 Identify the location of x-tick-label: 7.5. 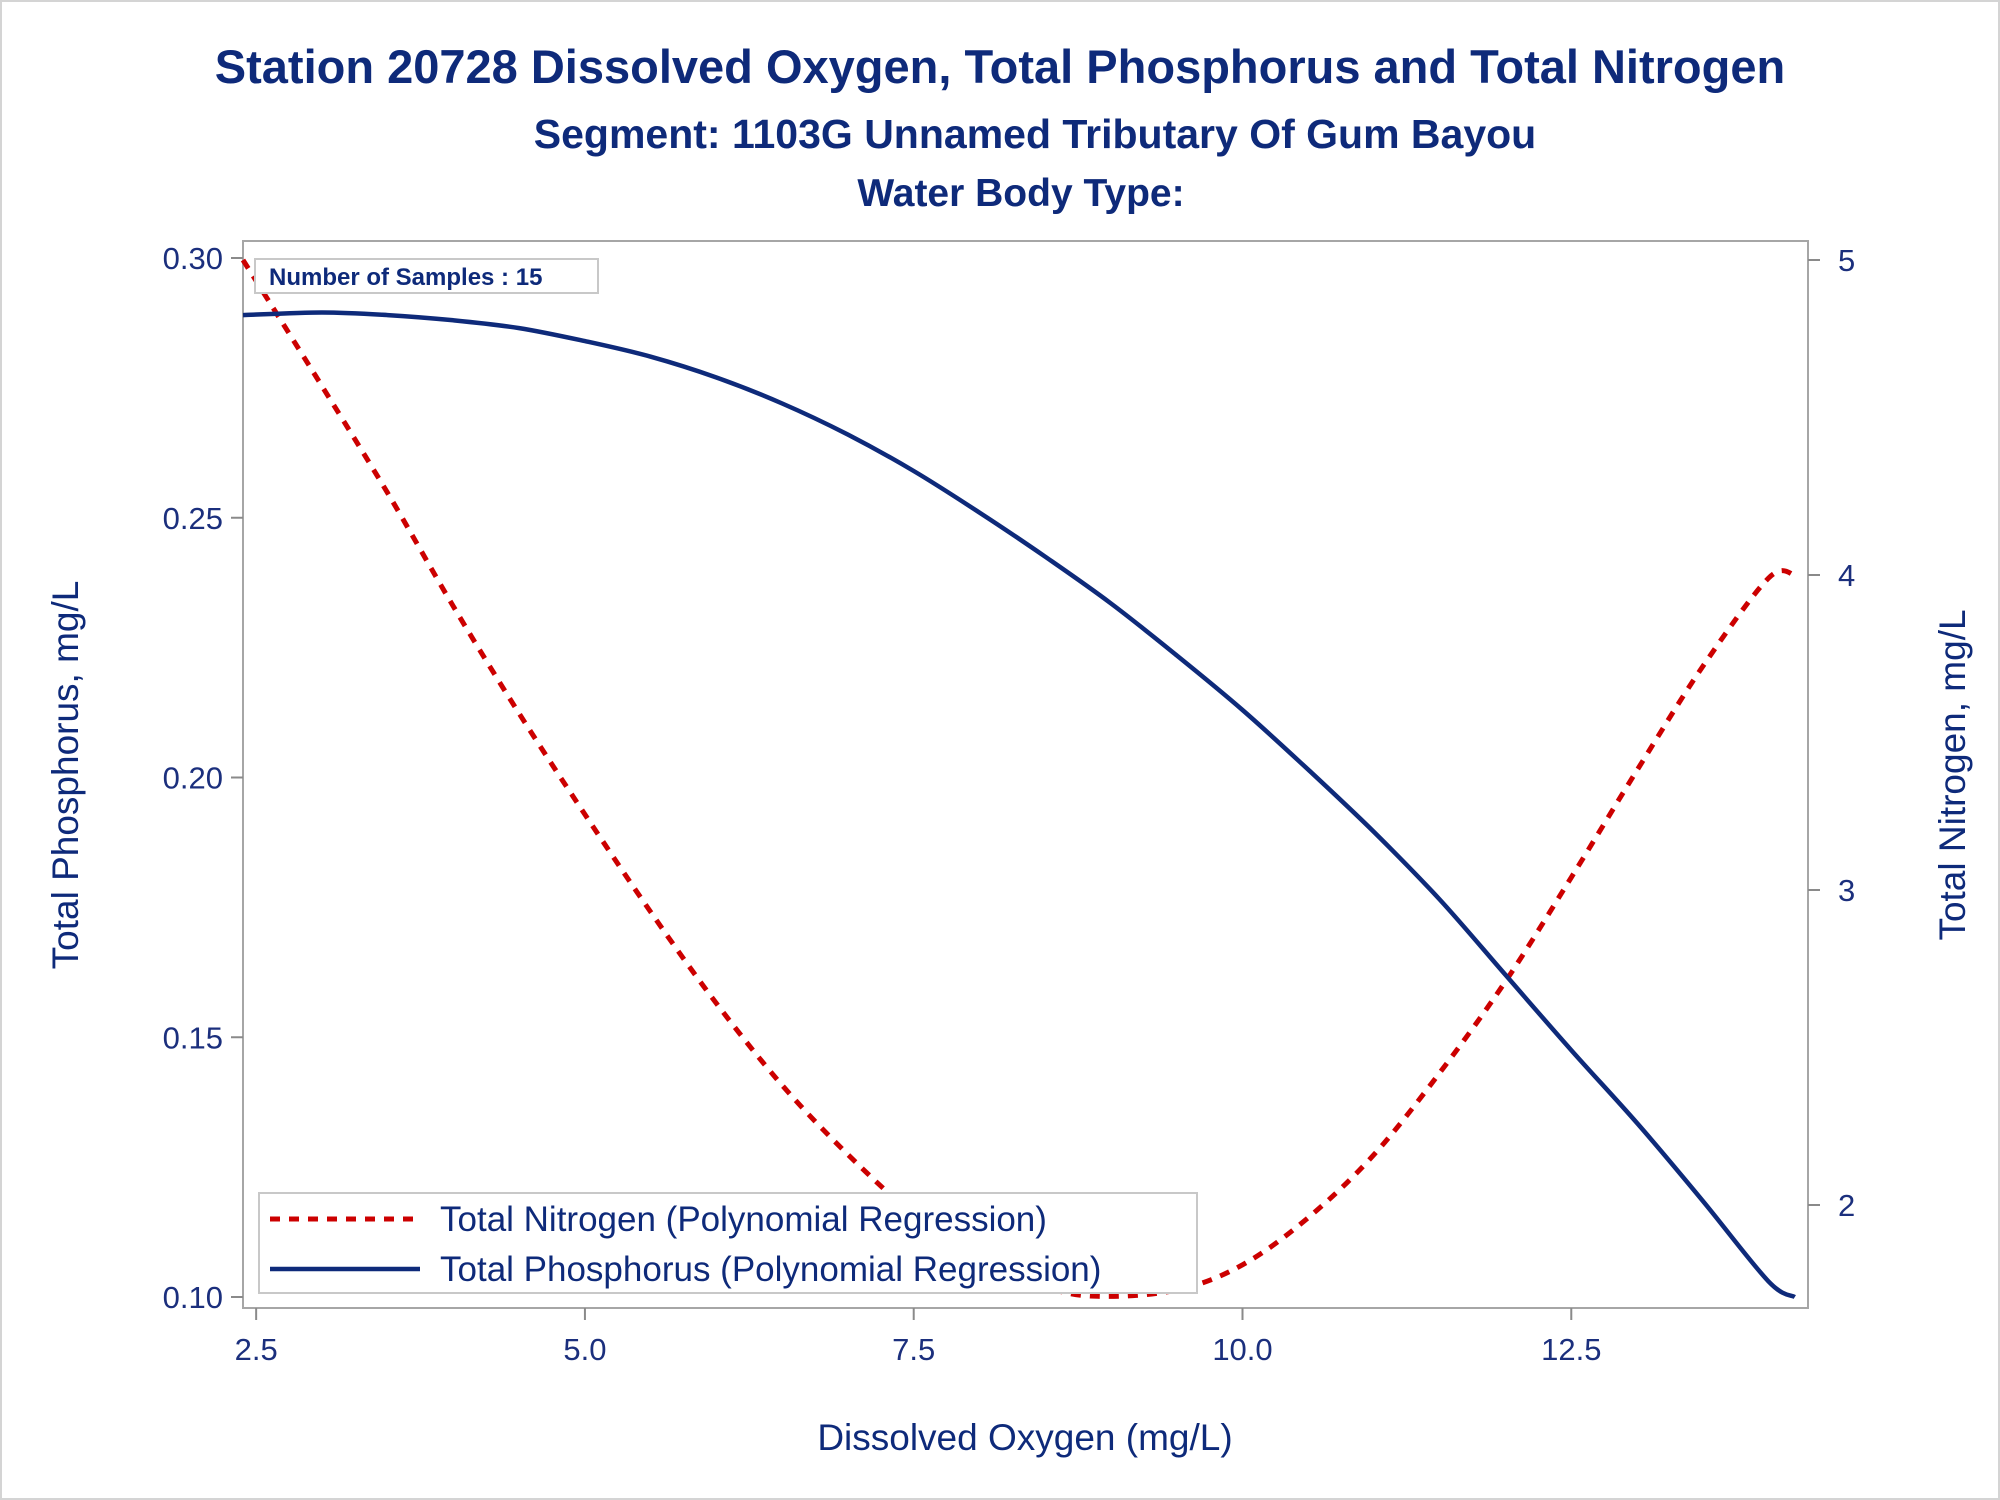
(913, 1349).